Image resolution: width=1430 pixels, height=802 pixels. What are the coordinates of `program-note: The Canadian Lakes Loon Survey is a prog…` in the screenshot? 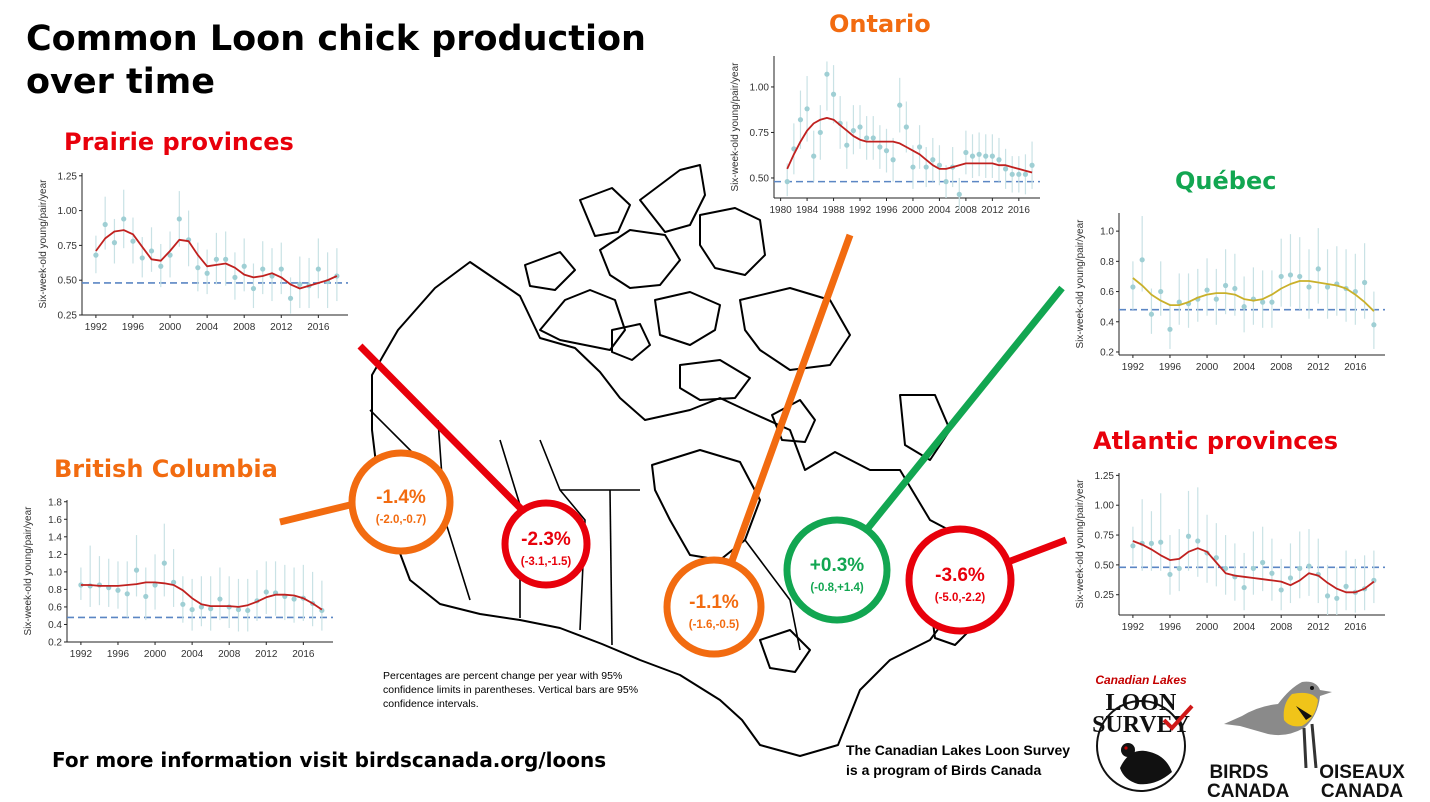 It's located at (958, 760).